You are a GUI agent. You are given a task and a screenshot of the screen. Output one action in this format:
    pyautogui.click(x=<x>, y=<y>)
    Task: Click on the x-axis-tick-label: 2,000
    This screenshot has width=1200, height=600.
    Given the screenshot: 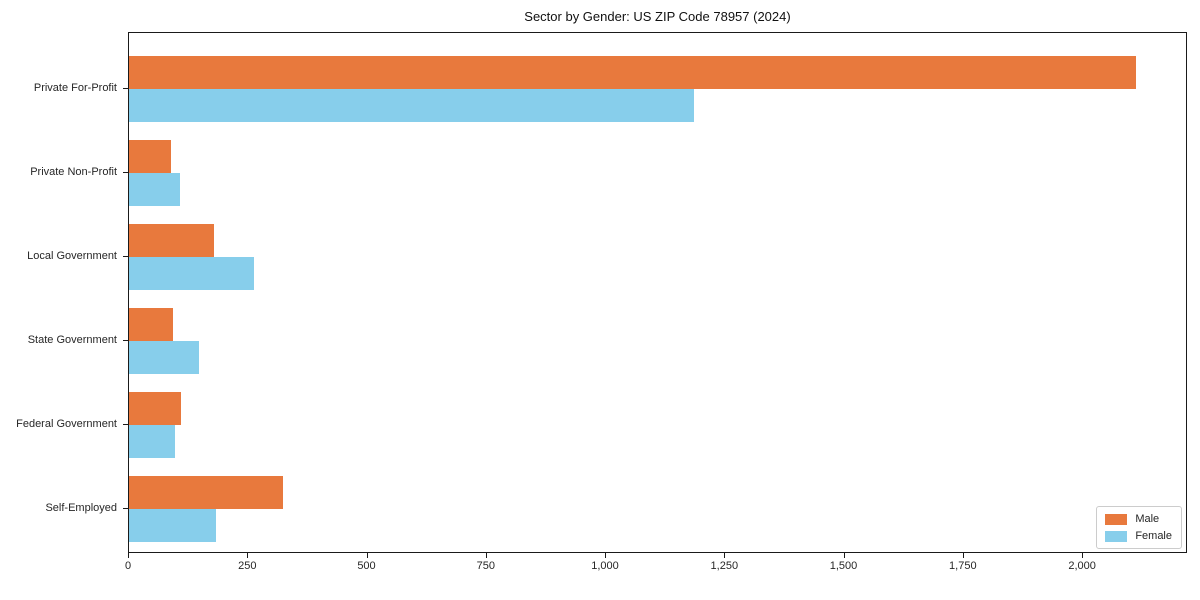 What is the action you would take?
    pyautogui.click(x=1082, y=566)
    